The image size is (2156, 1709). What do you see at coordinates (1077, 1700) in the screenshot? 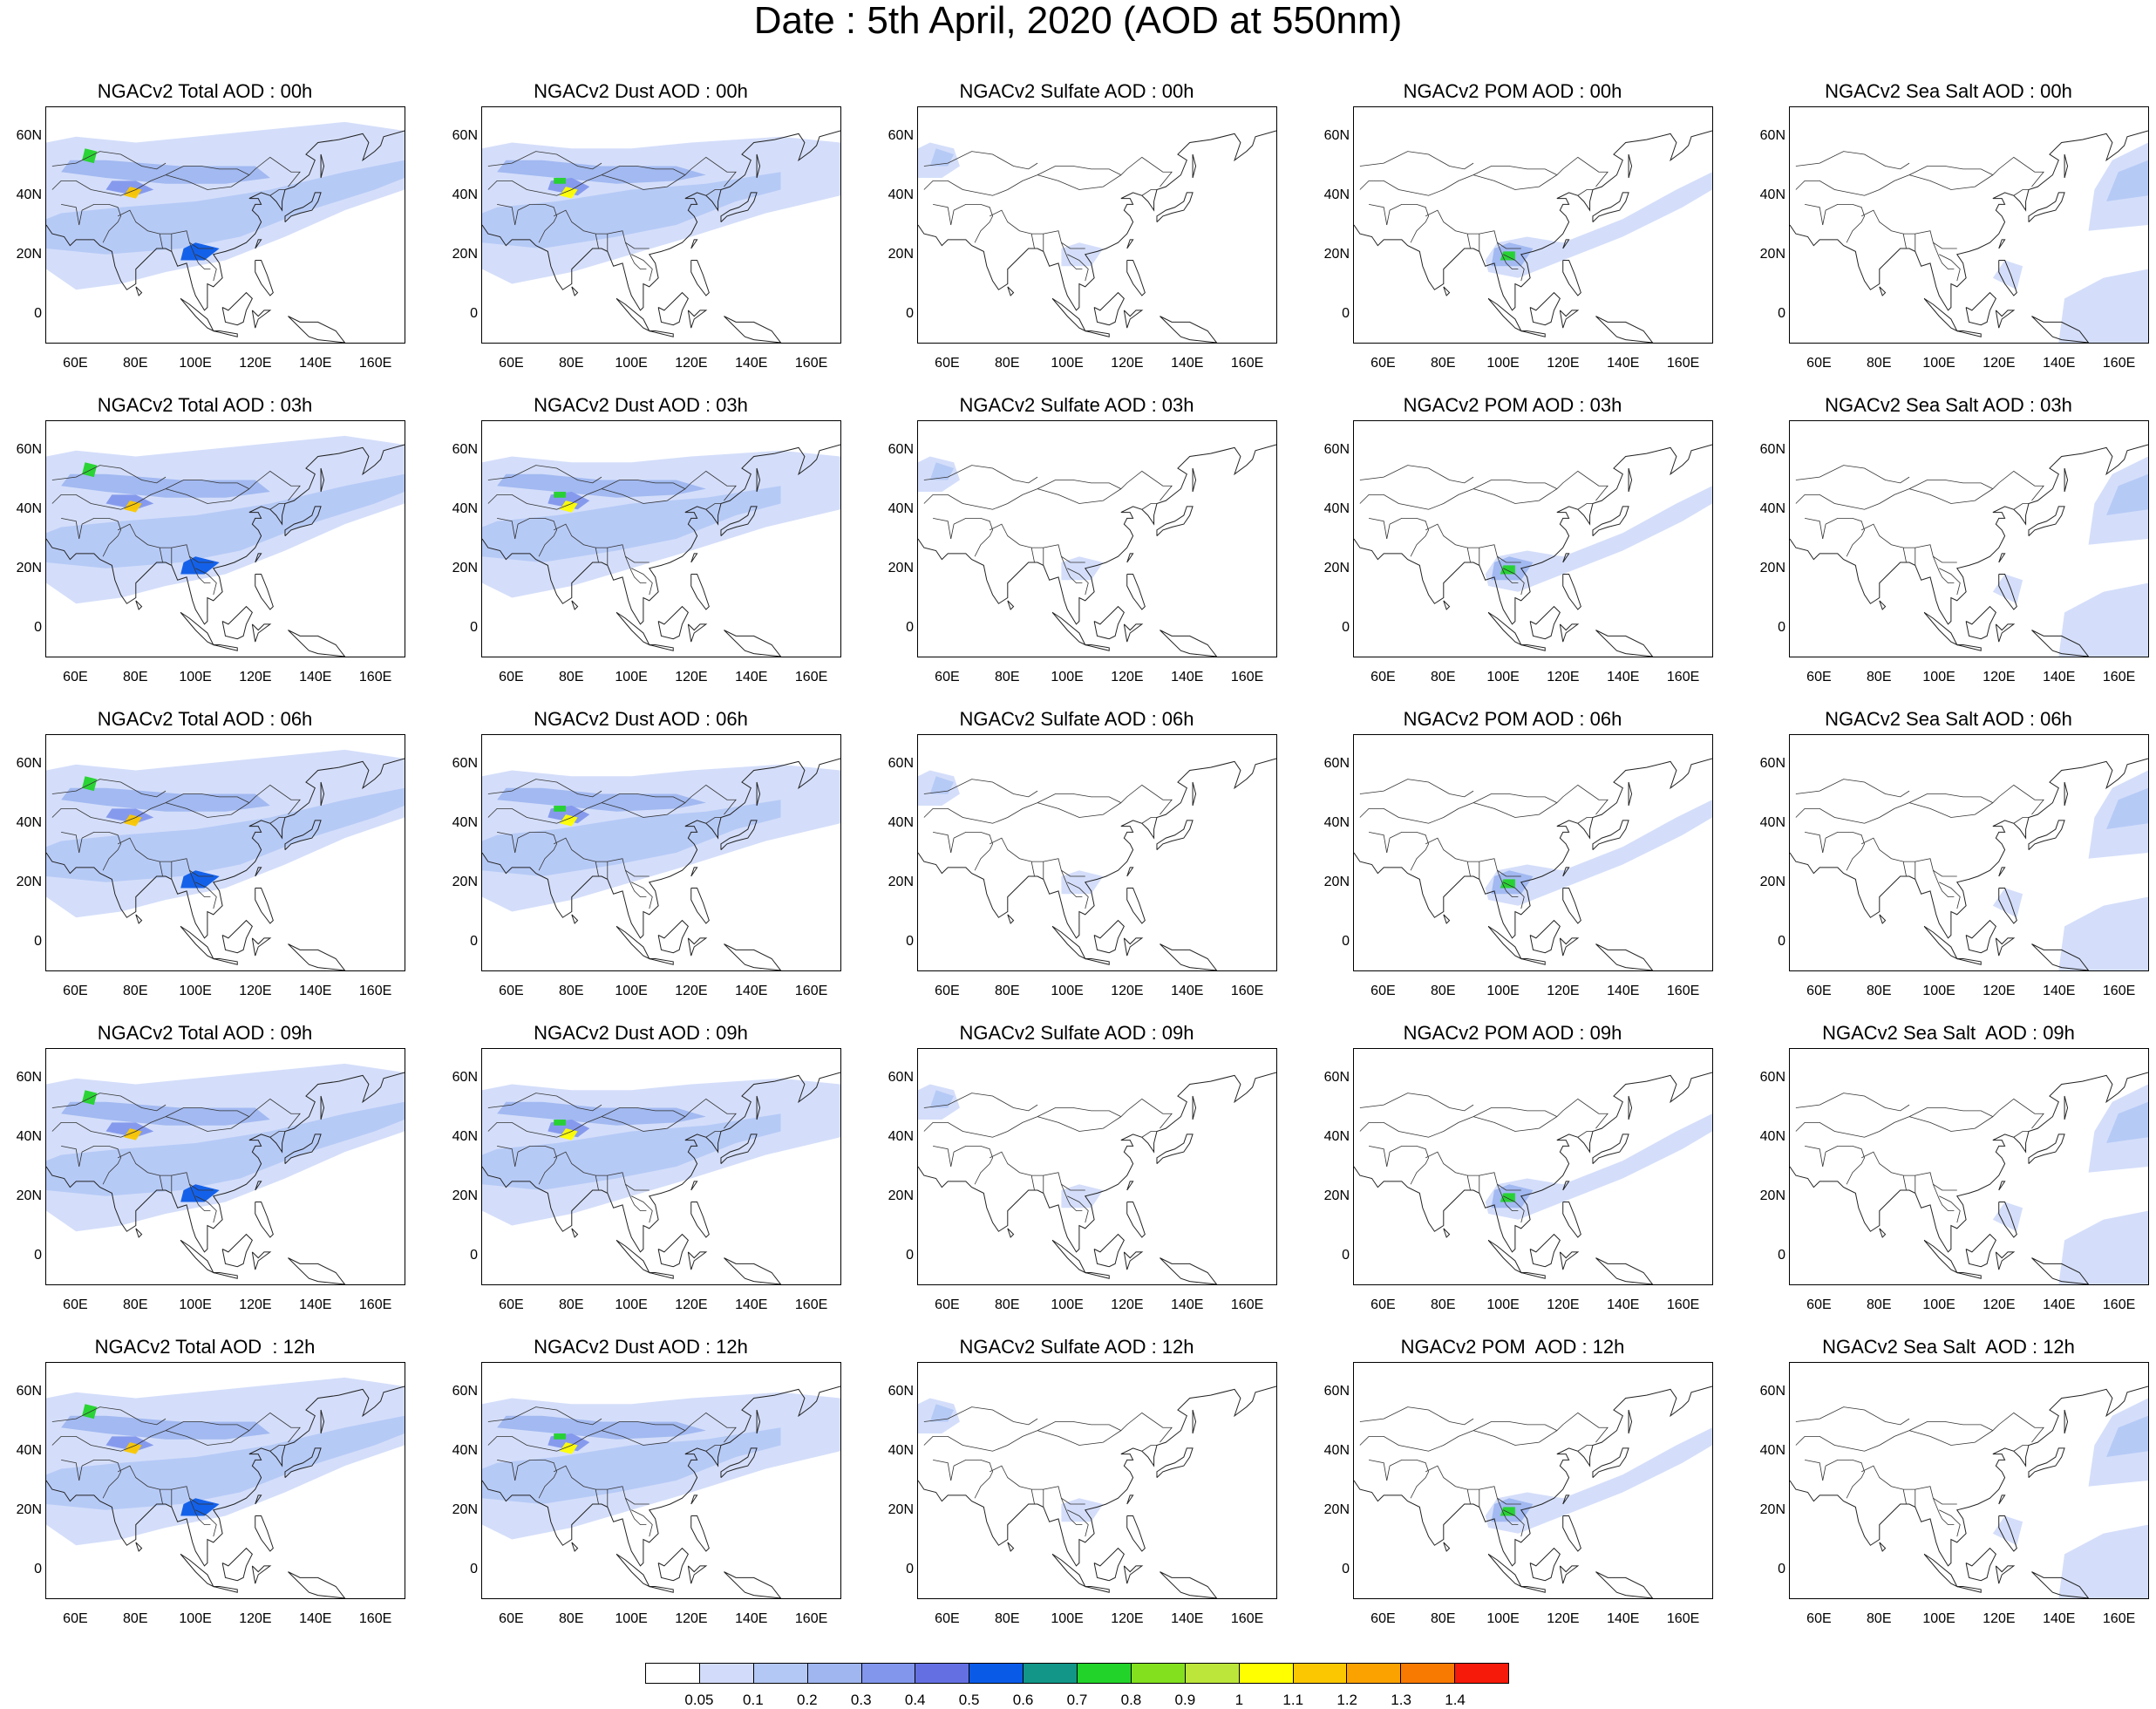
I see `colorbar-label: 0.7` at bounding box center [1077, 1700].